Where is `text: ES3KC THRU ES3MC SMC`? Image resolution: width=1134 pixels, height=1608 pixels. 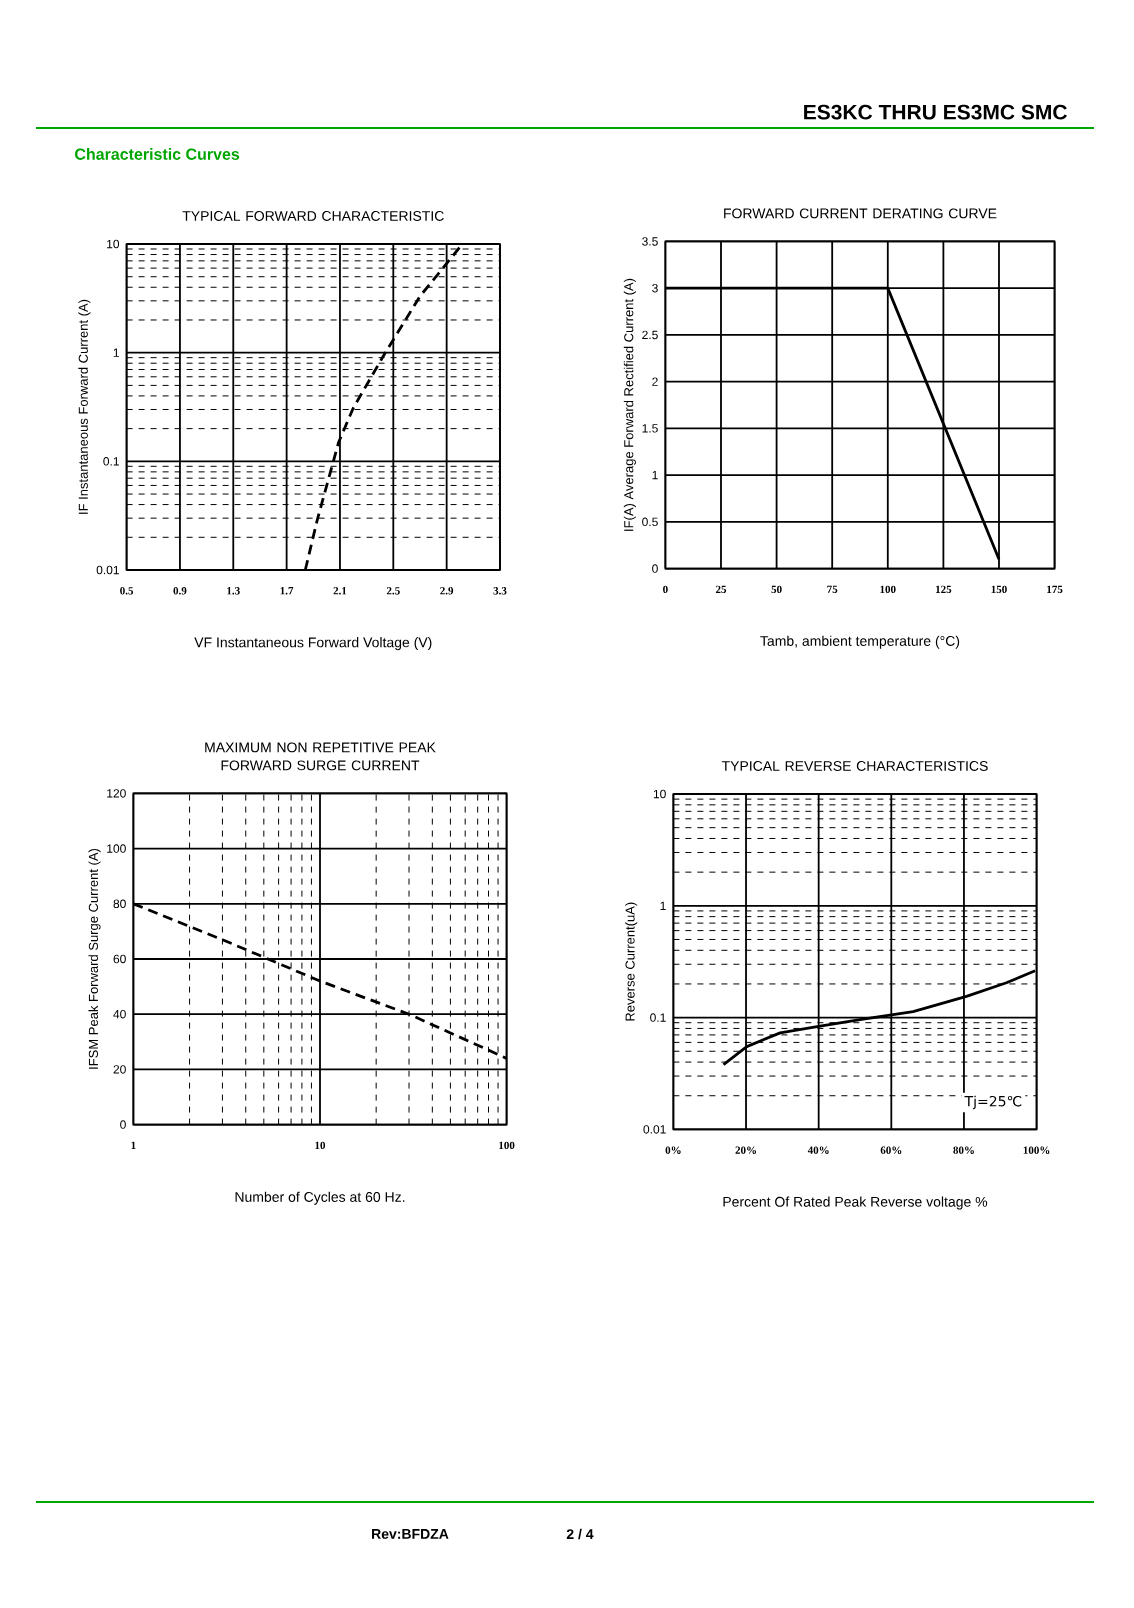
text: ES3KC THRU ES3MC SMC is located at coordinates (935, 112).